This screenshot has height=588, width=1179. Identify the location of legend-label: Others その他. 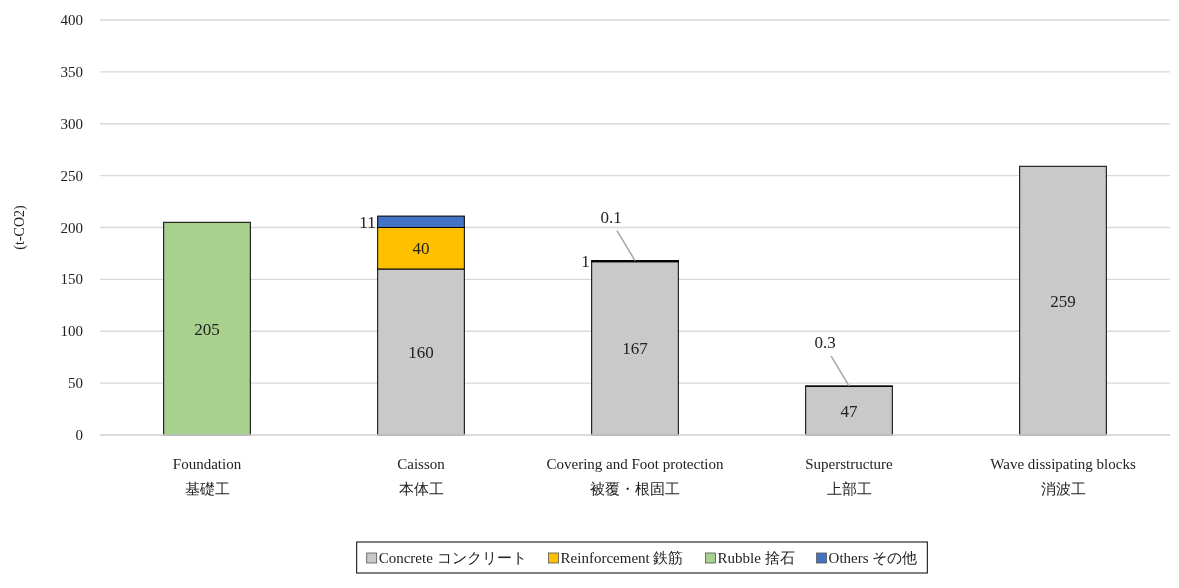
(873, 558).